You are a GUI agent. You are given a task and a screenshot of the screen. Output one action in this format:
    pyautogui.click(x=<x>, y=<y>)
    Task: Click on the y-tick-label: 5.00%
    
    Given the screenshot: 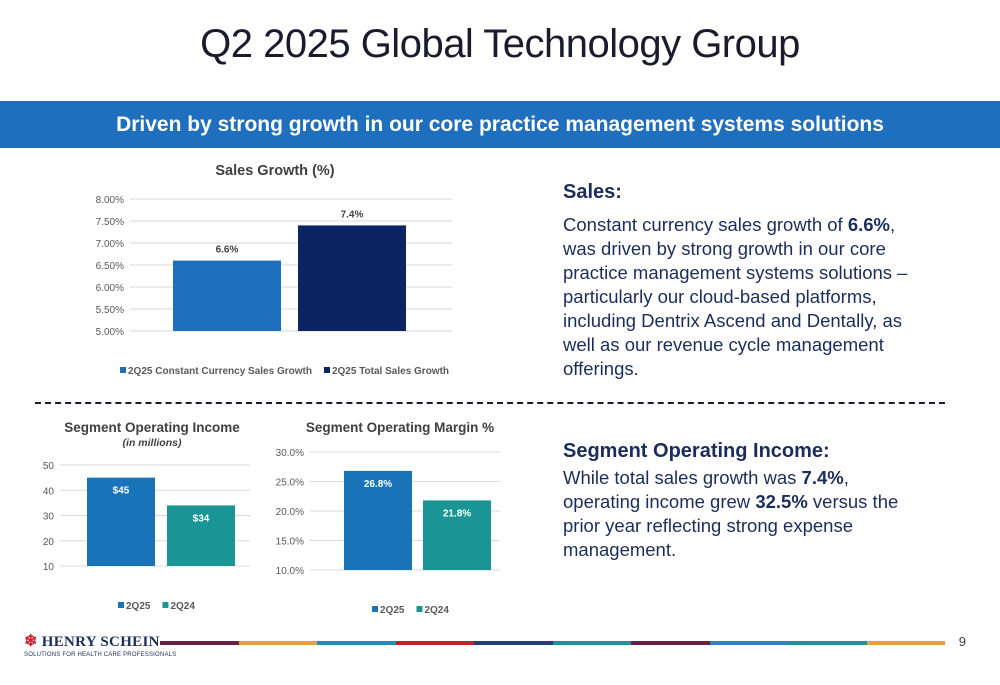 What is the action you would take?
    pyautogui.click(x=110, y=332)
    